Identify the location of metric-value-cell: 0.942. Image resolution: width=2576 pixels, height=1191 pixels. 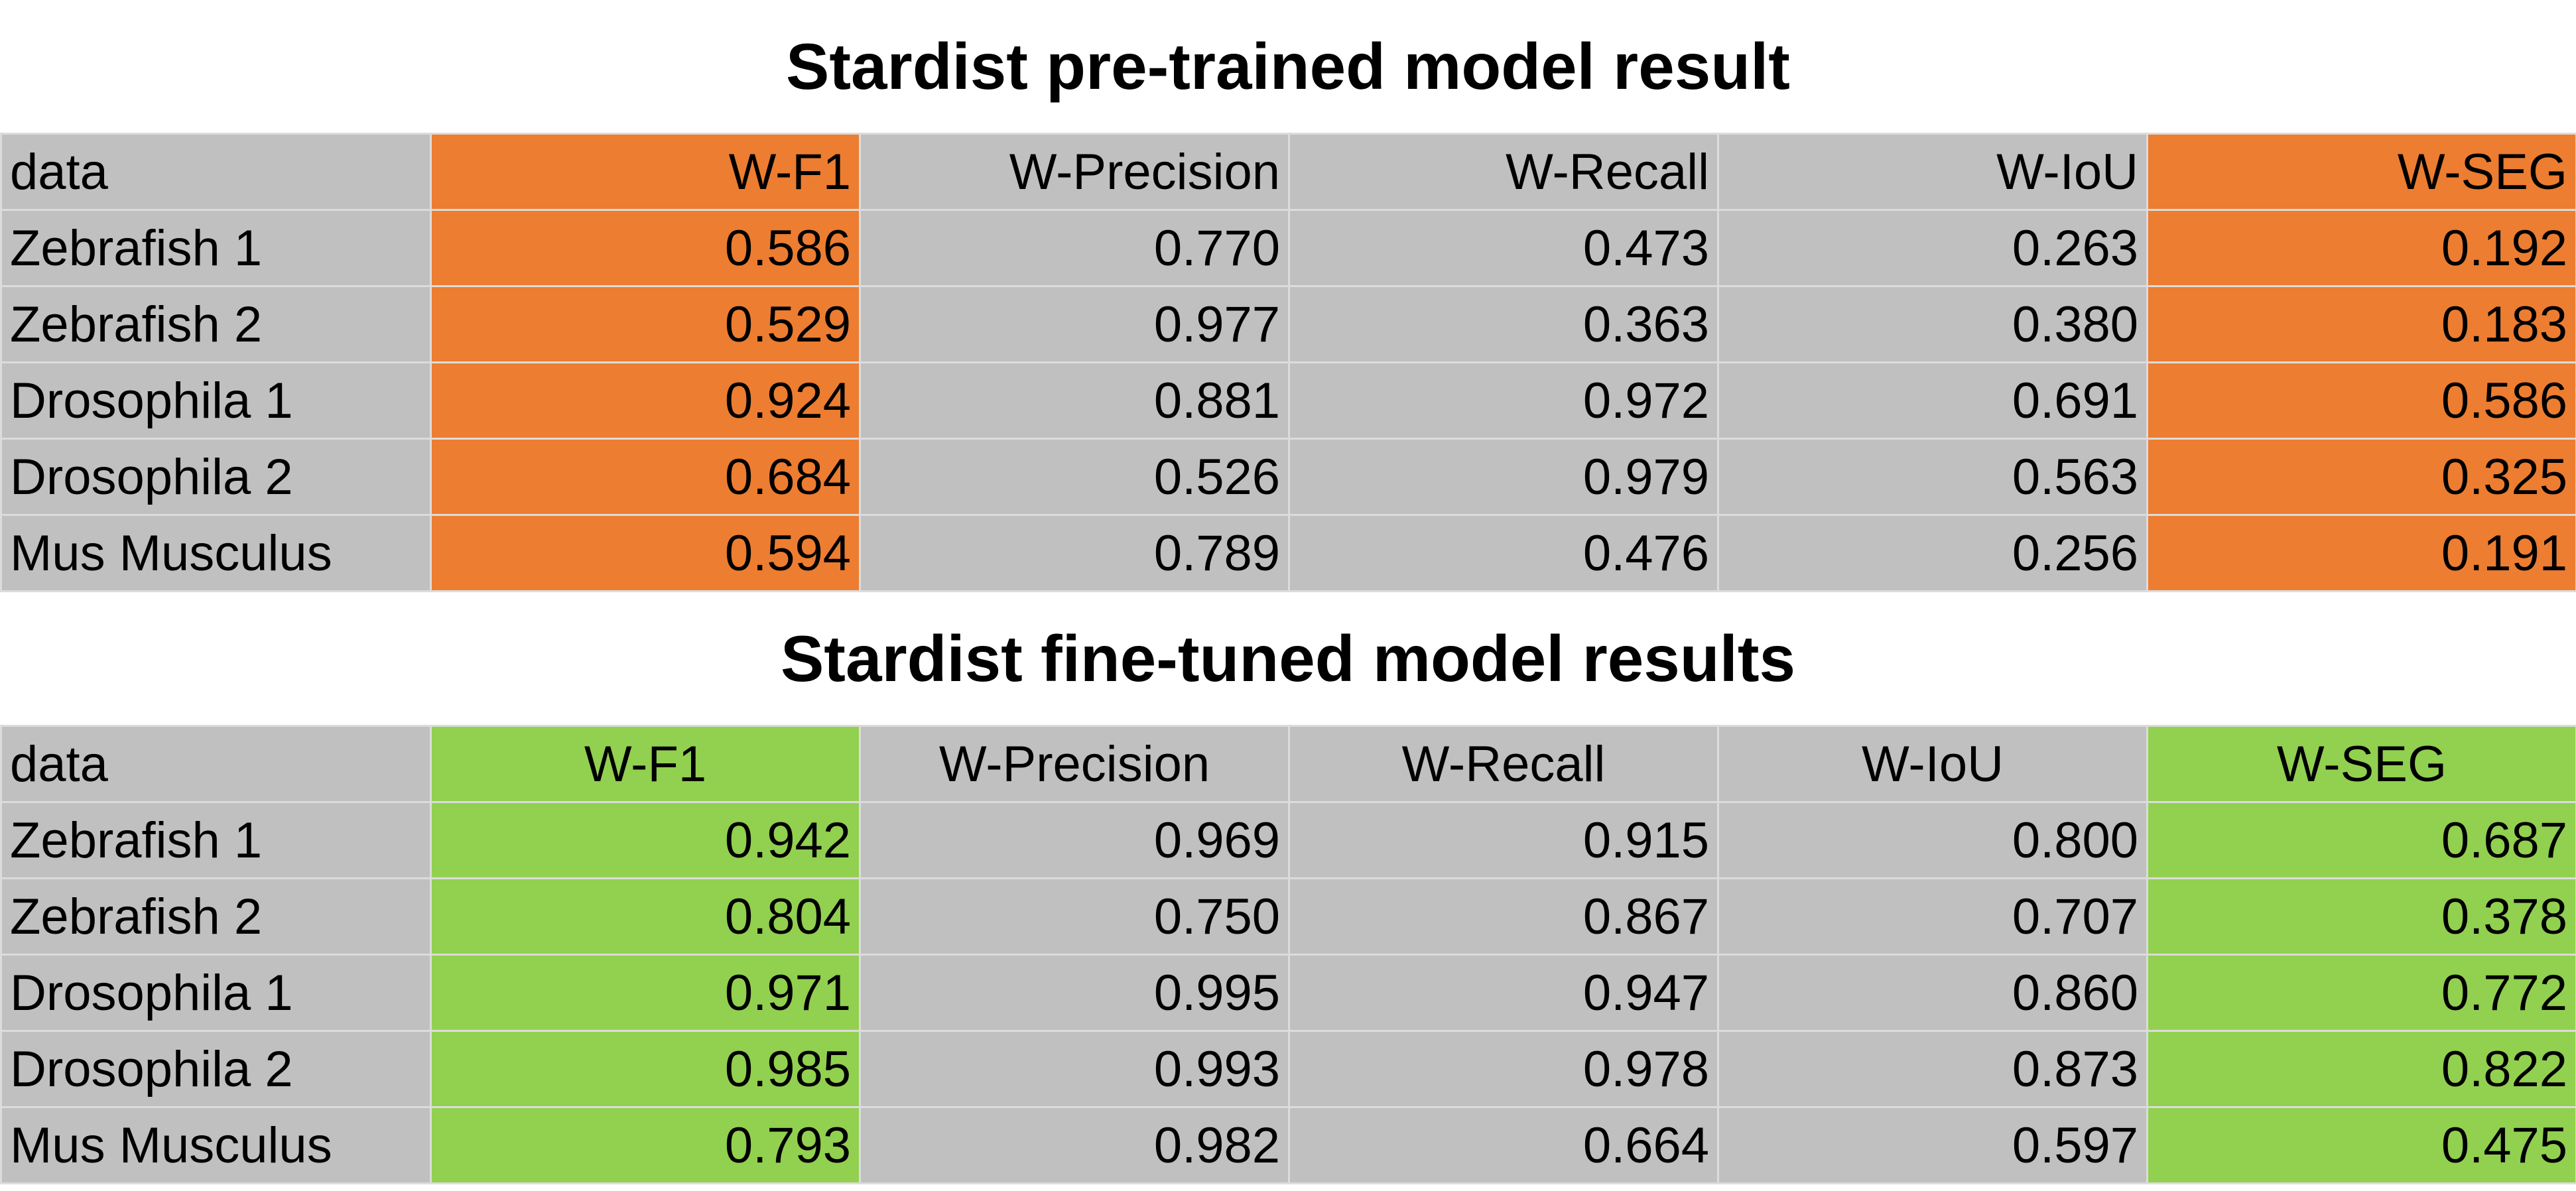
(646, 840).